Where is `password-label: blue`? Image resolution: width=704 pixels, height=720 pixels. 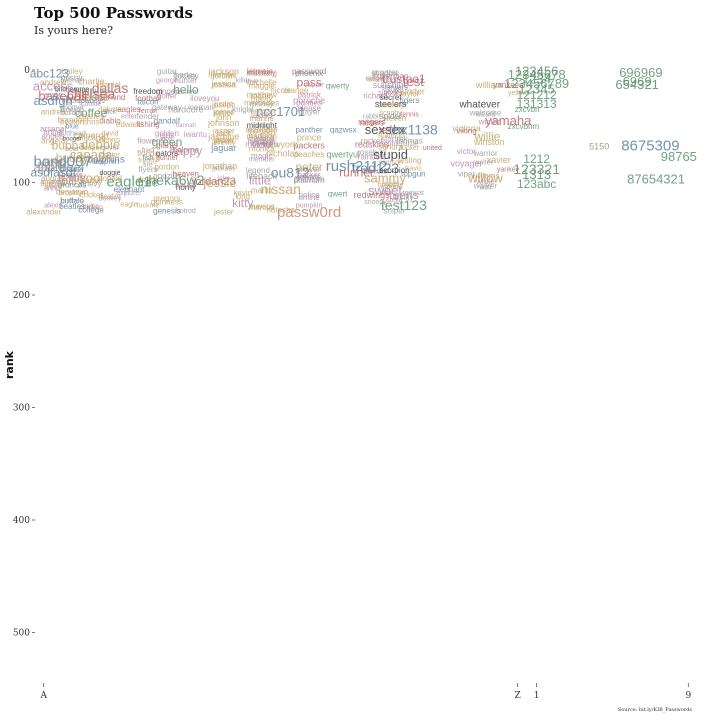
password-label: blue is located at coordinates (72, 127).